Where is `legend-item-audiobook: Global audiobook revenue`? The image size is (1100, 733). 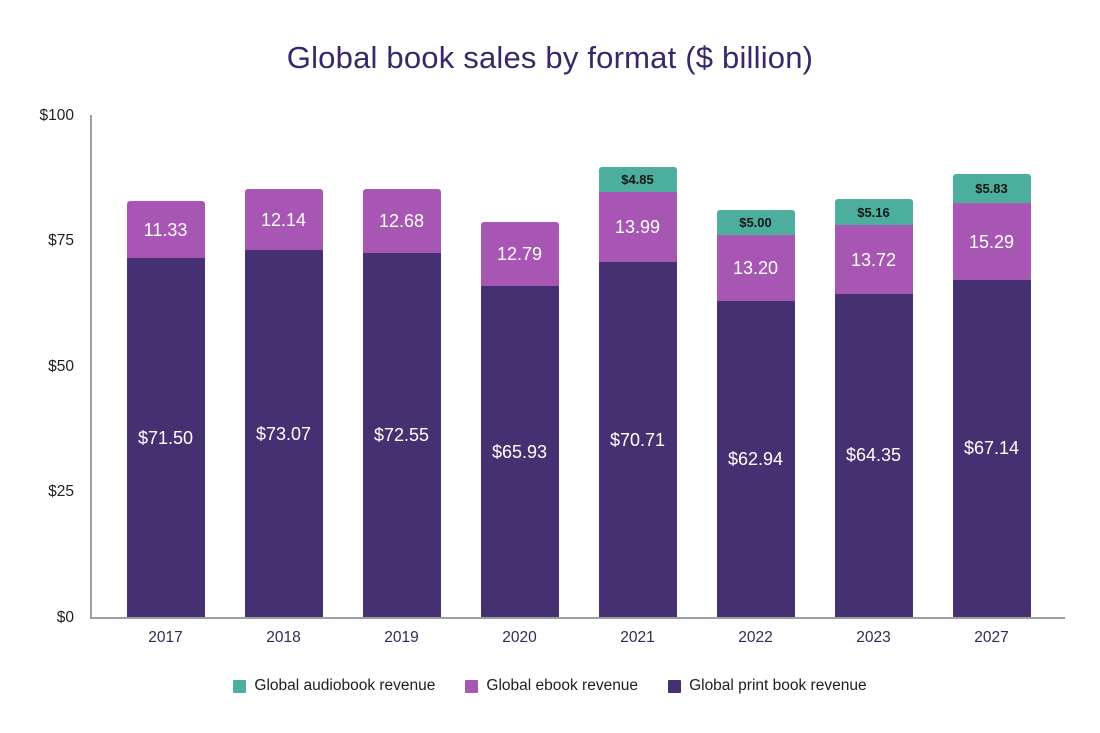
legend-item-audiobook: Global audiobook revenue is located at coordinates (334, 686).